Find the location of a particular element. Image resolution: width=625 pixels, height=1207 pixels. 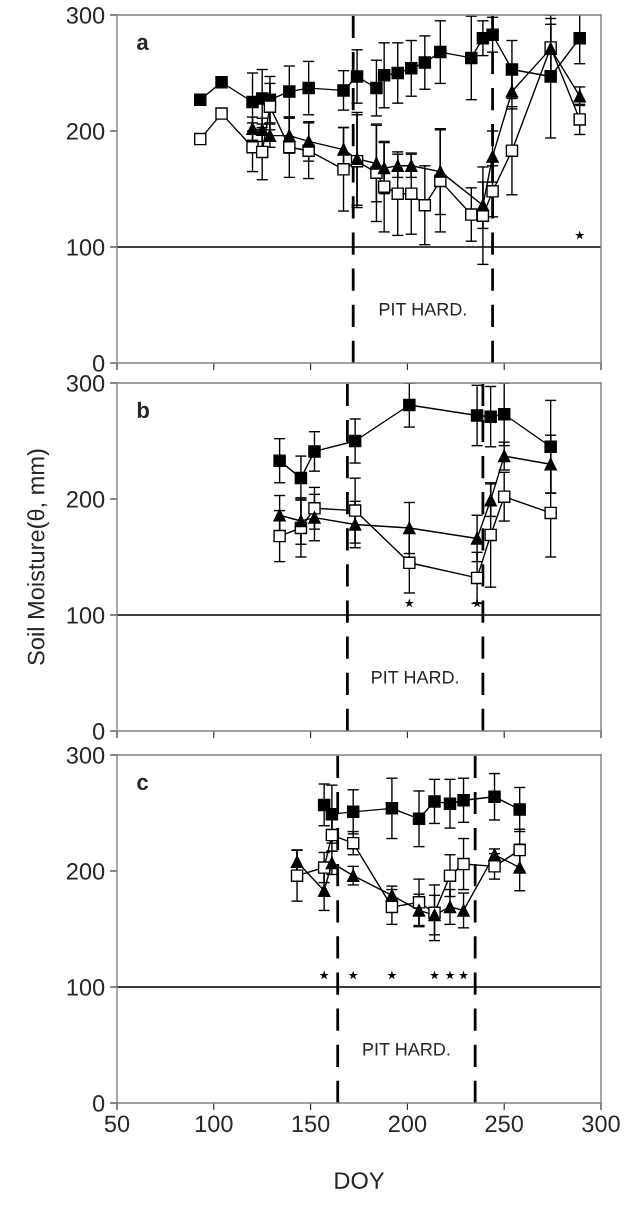

x-tick-label: 300 is located at coordinates (601, 1124).